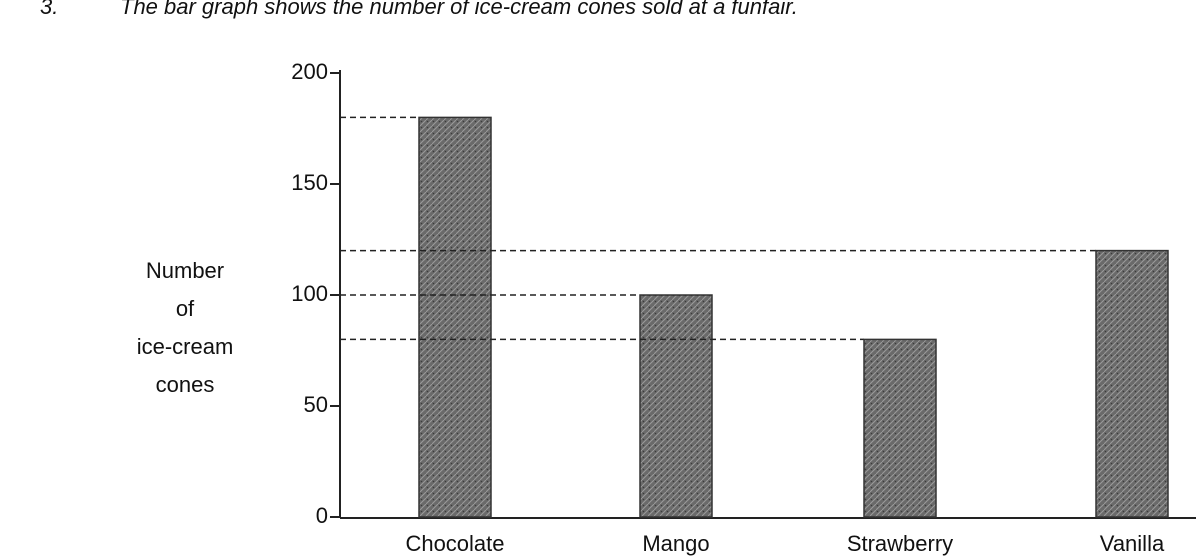 The image size is (1196, 556). Describe the element at coordinates (309, 71) in the screenshot. I see `y-tick-label: 200` at that location.